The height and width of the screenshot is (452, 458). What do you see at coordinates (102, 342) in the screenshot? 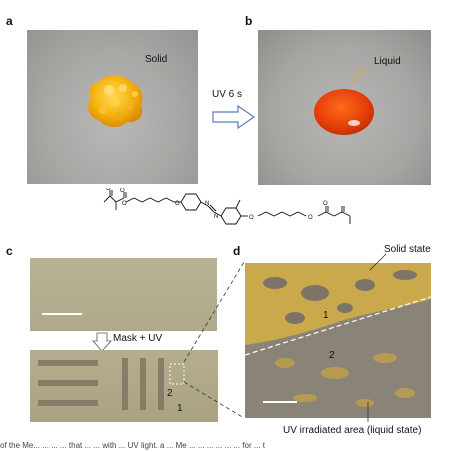
I see `down-arrow-icon` at bounding box center [102, 342].